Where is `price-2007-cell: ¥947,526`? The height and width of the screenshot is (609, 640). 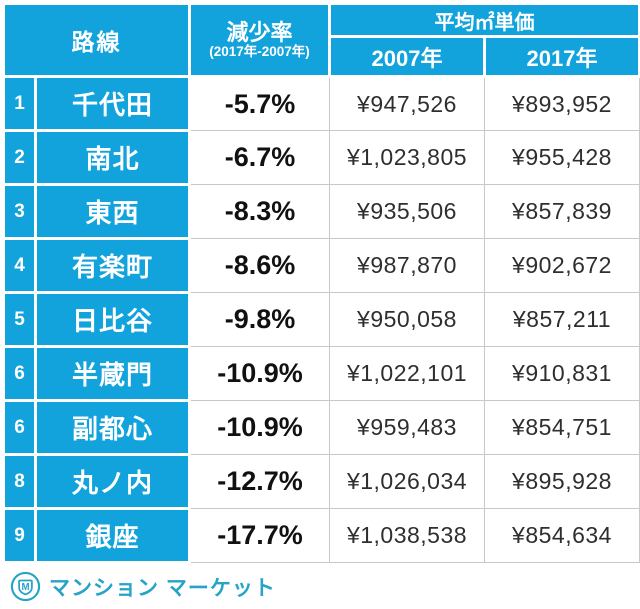 price-2007-cell: ¥947,526 is located at coordinates (407, 103).